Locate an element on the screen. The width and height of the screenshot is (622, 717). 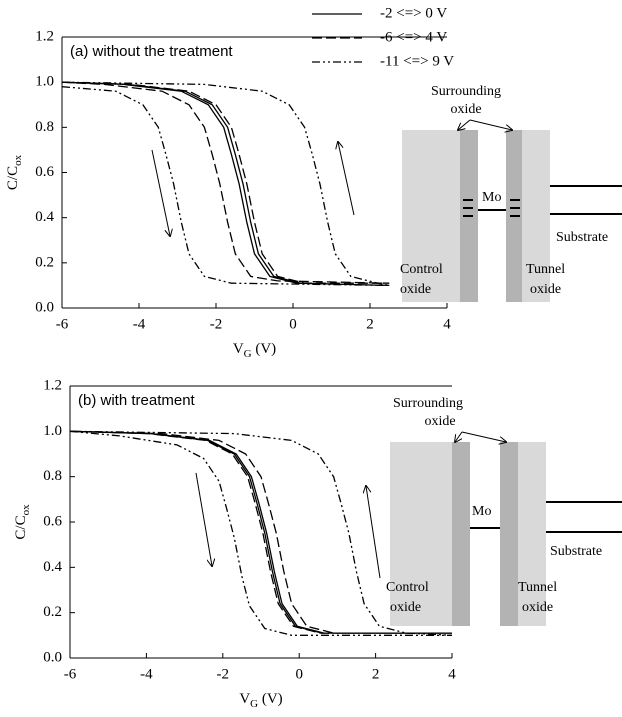
legend-label: -2 <=> 0 V is located at coordinates (413, 13).